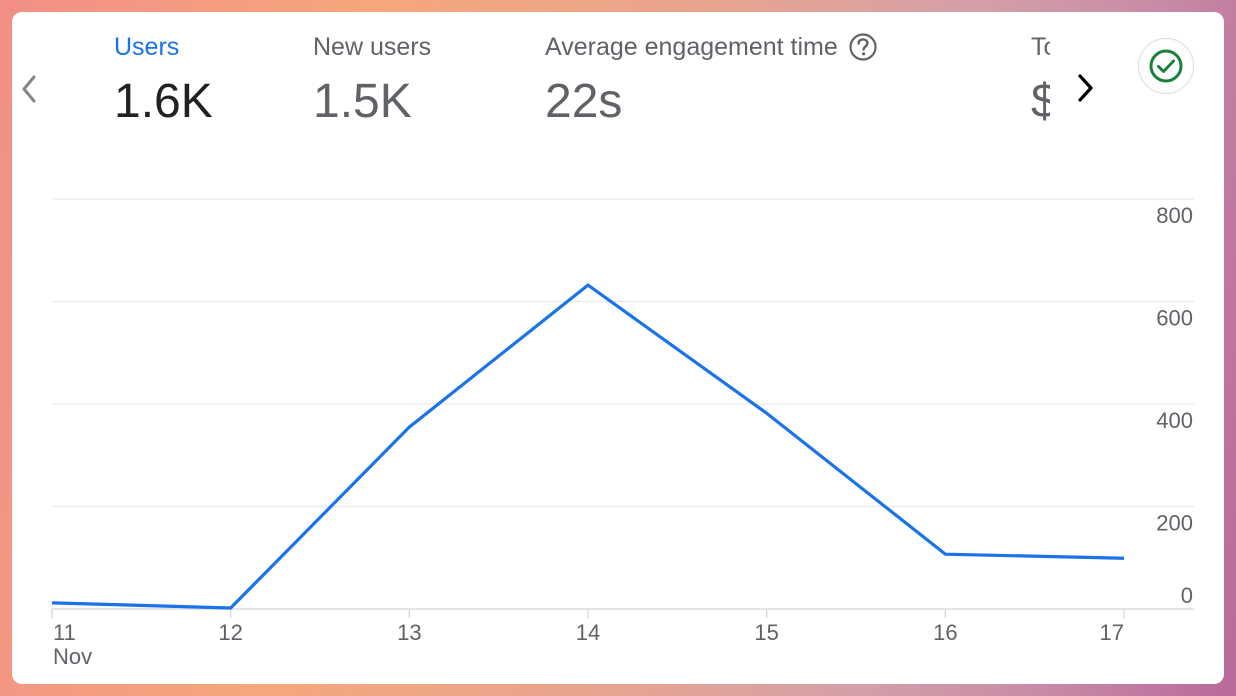 The image size is (1236, 696). I want to click on metric-value: 22s, so click(584, 101).